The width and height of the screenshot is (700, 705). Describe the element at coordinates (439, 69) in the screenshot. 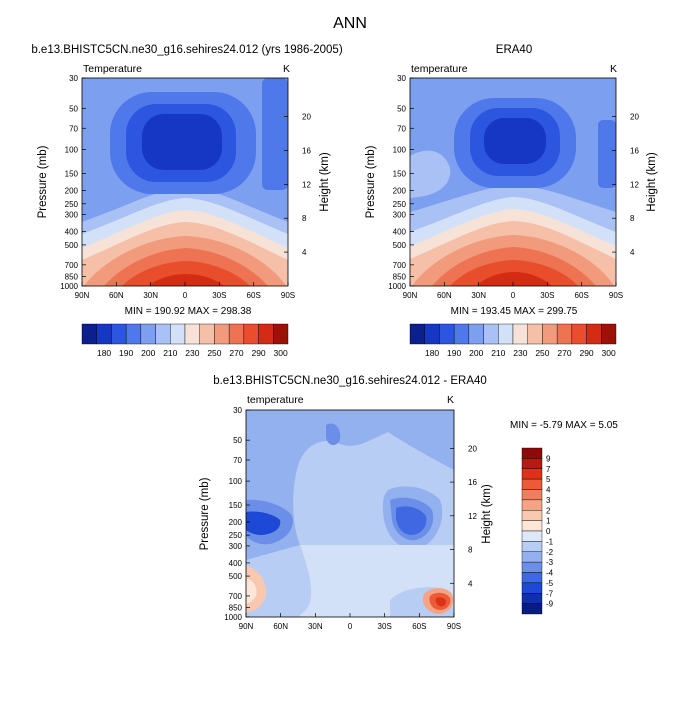

I see `panel-era40-variable-label: temperature` at that location.